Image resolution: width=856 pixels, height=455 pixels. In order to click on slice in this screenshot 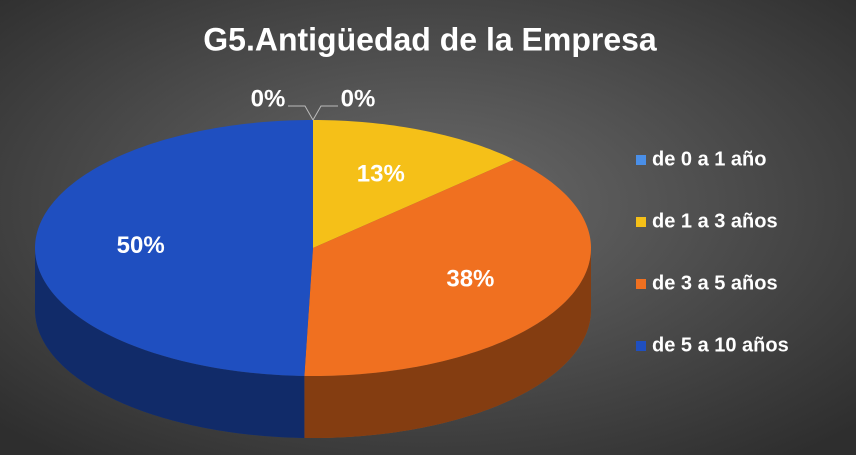, I will do `click(414, 184)`.